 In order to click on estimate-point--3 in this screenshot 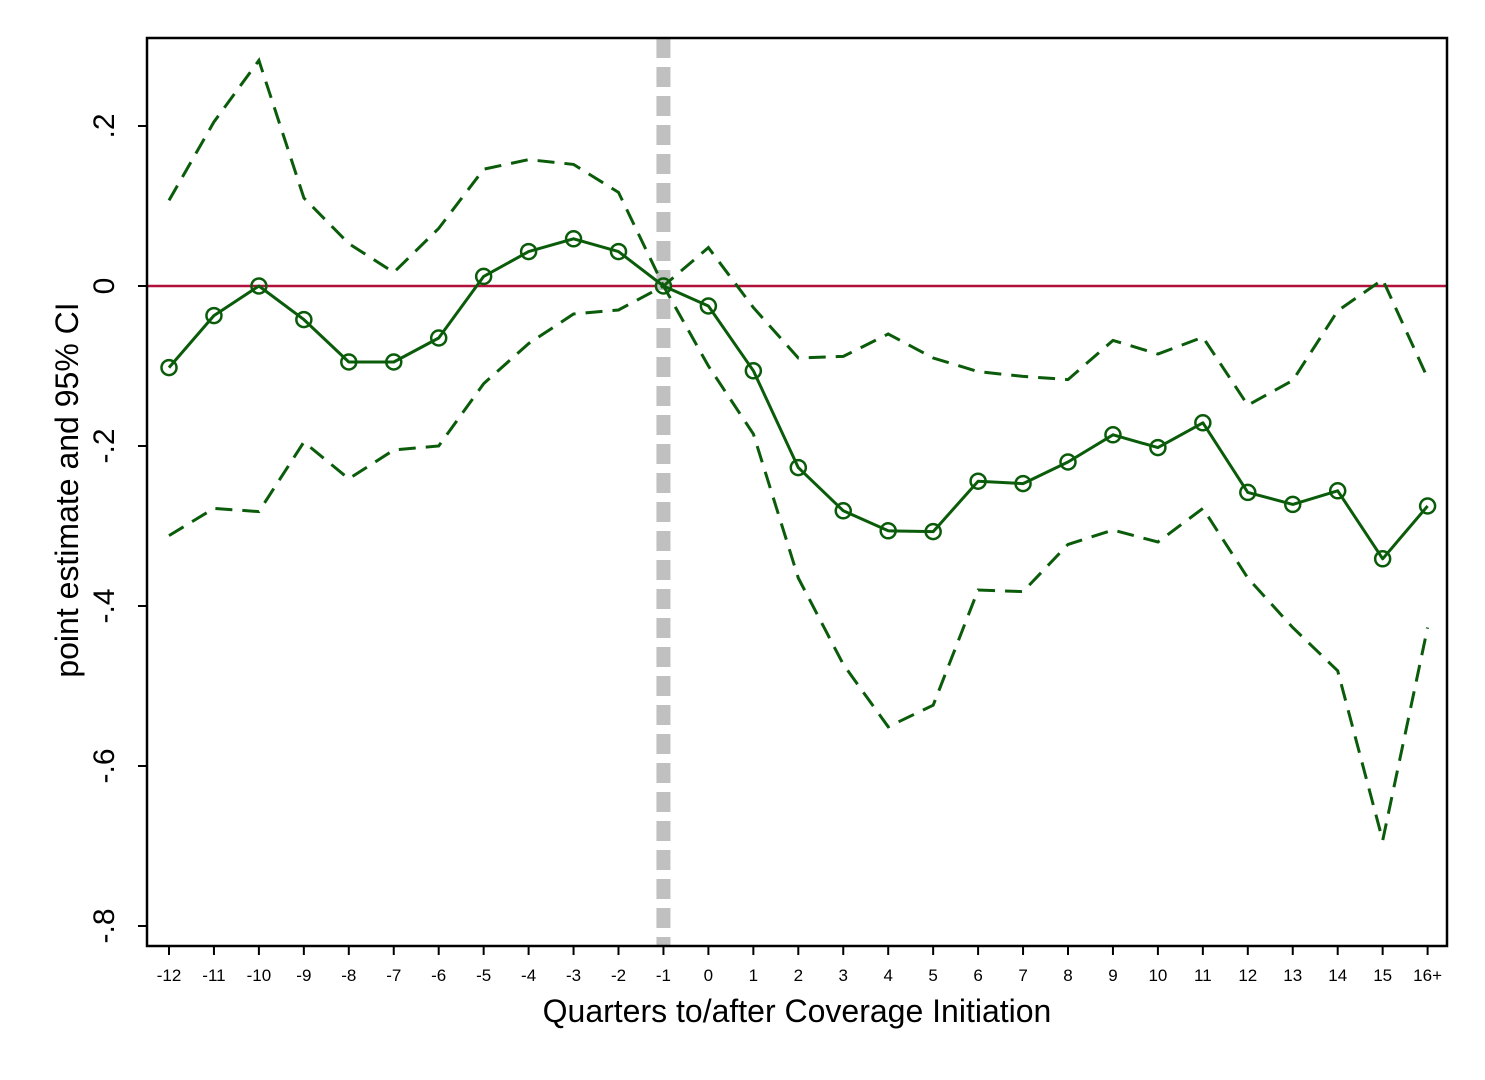, I will do `click(573, 239)`.